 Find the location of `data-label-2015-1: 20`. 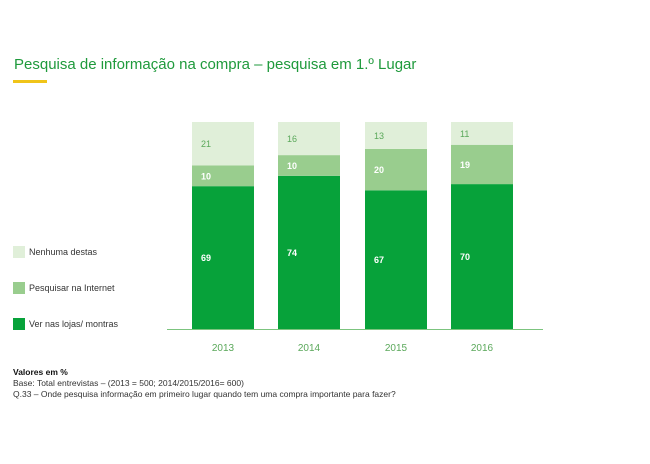

data-label-2015-1: 20 is located at coordinates (379, 170).